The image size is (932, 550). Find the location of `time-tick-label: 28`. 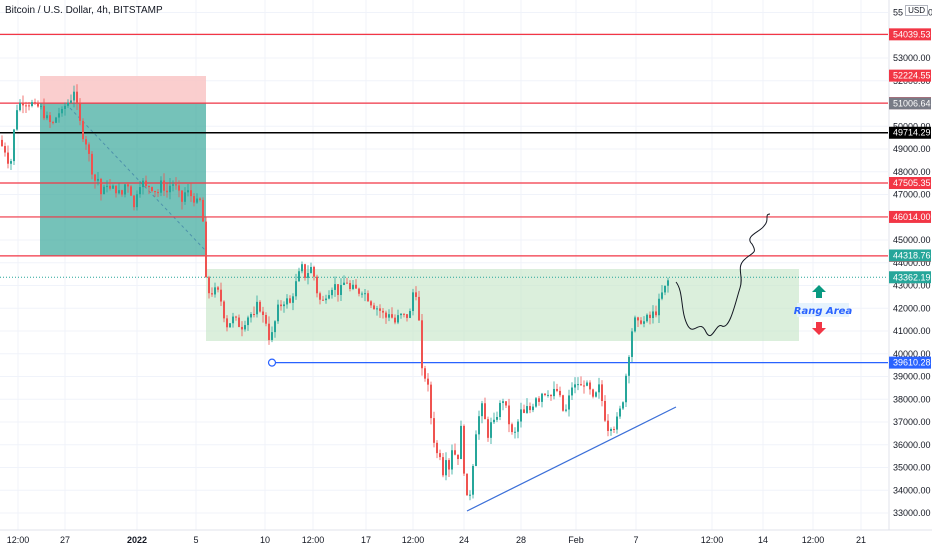

time-tick-label: 28 is located at coordinates (521, 540).